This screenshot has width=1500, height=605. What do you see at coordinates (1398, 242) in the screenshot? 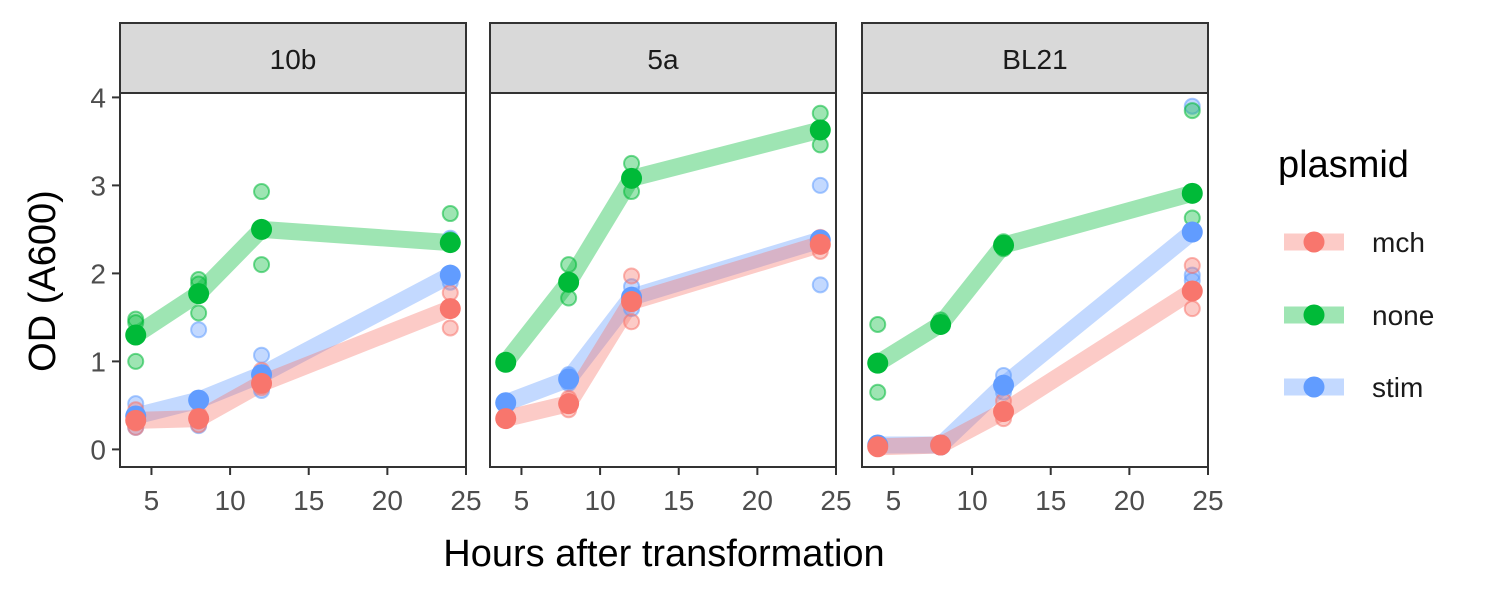
I see `legend-label: mch` at bounding box center [1398, 242].